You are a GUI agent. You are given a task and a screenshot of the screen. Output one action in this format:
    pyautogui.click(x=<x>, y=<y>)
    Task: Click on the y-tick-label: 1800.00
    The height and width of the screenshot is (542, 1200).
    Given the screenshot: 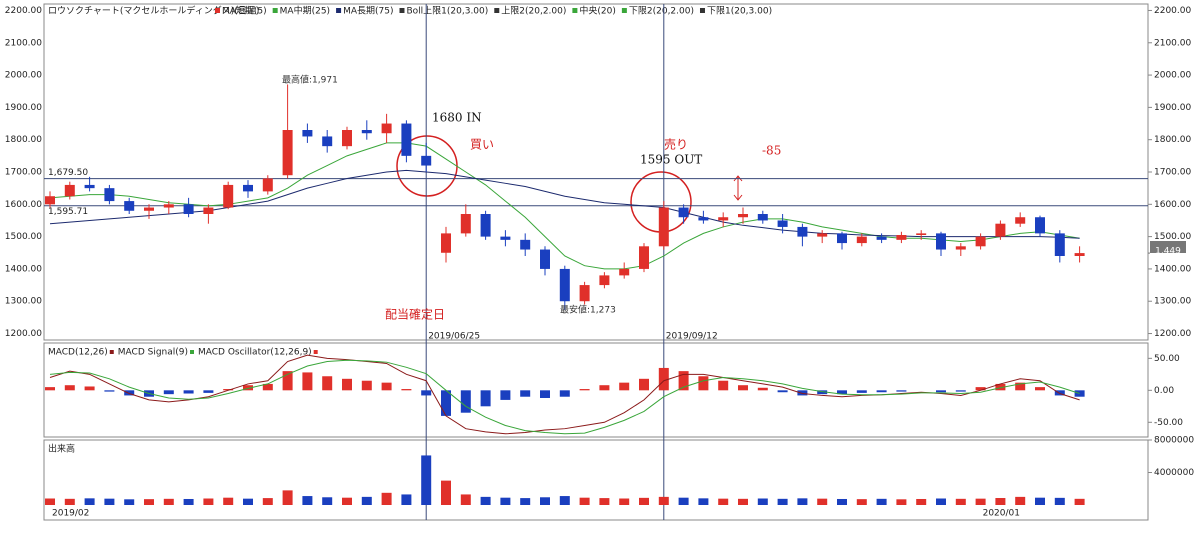 What is the action you would take?
    pyautogui.click(x=1172, y=140)
    